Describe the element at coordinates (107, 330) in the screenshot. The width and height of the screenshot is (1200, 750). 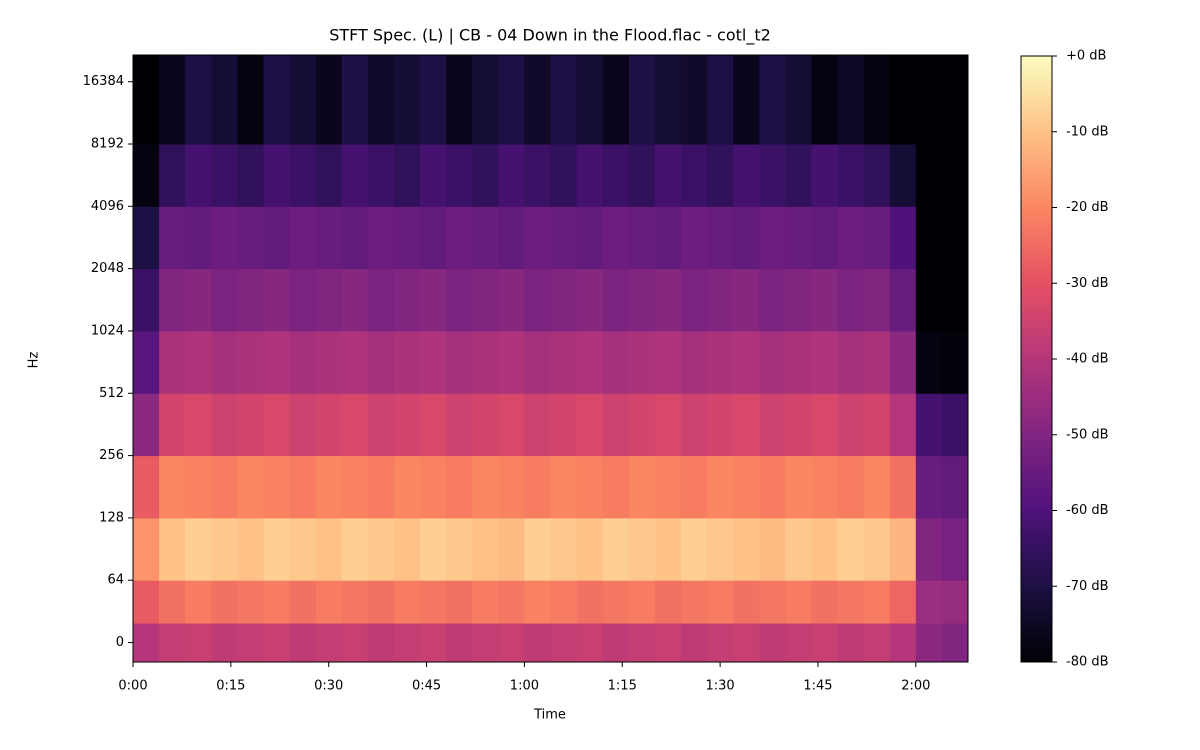
I see `y-tick-label: 1024` at that location.